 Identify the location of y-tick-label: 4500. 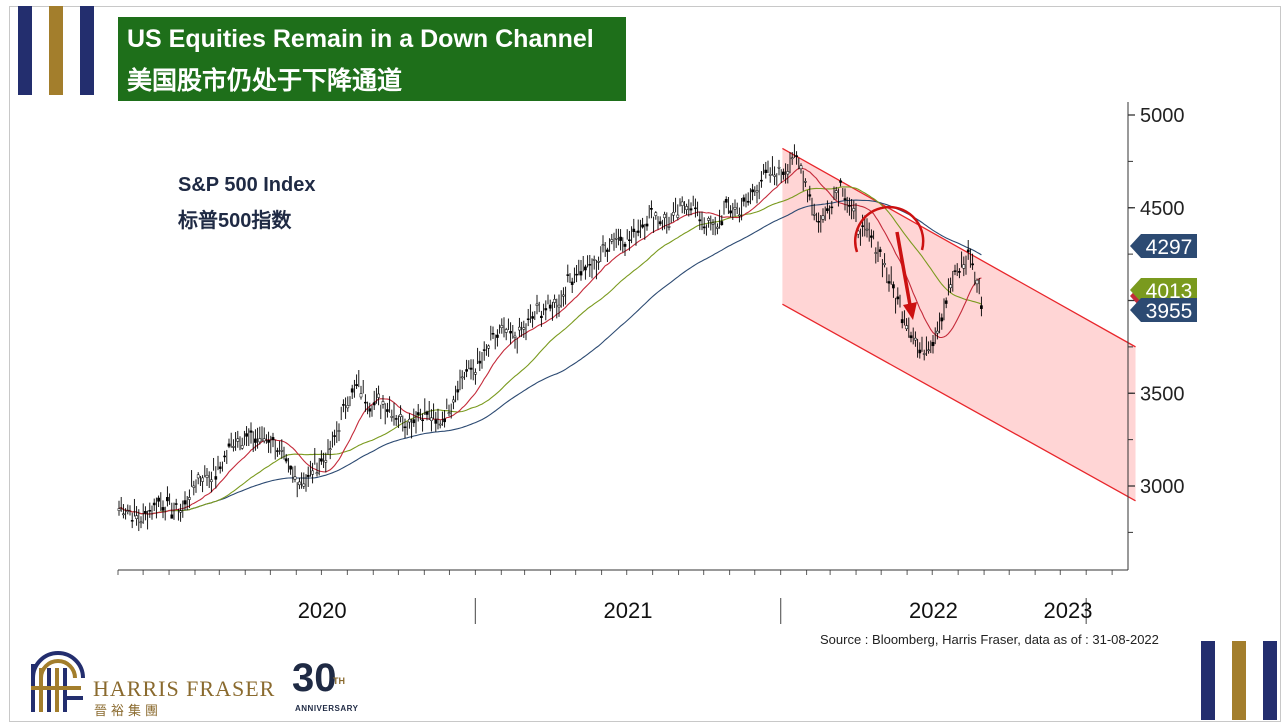
(1162, 209).